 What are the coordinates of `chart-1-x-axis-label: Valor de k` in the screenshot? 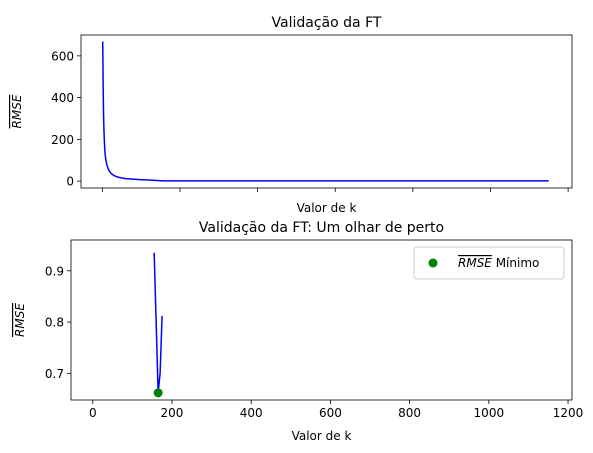 It's located at (327, 208).